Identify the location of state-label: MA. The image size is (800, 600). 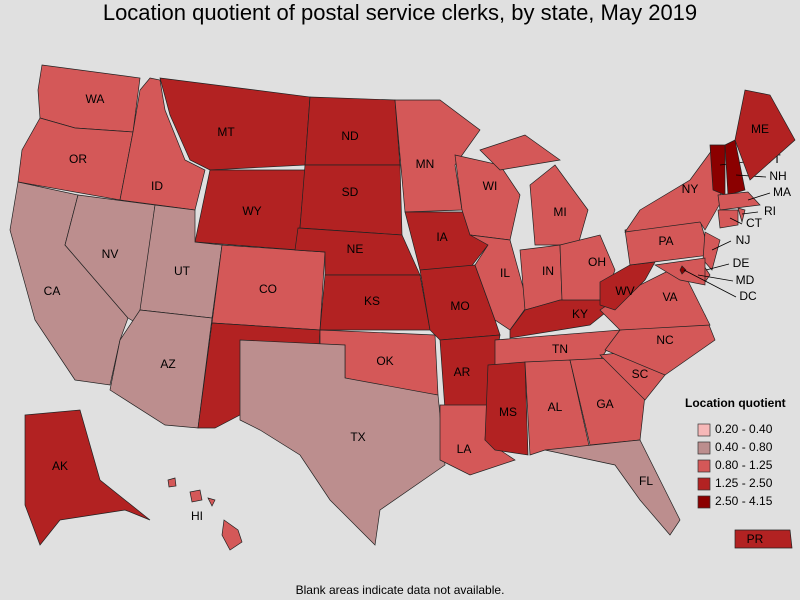
(782, 192).